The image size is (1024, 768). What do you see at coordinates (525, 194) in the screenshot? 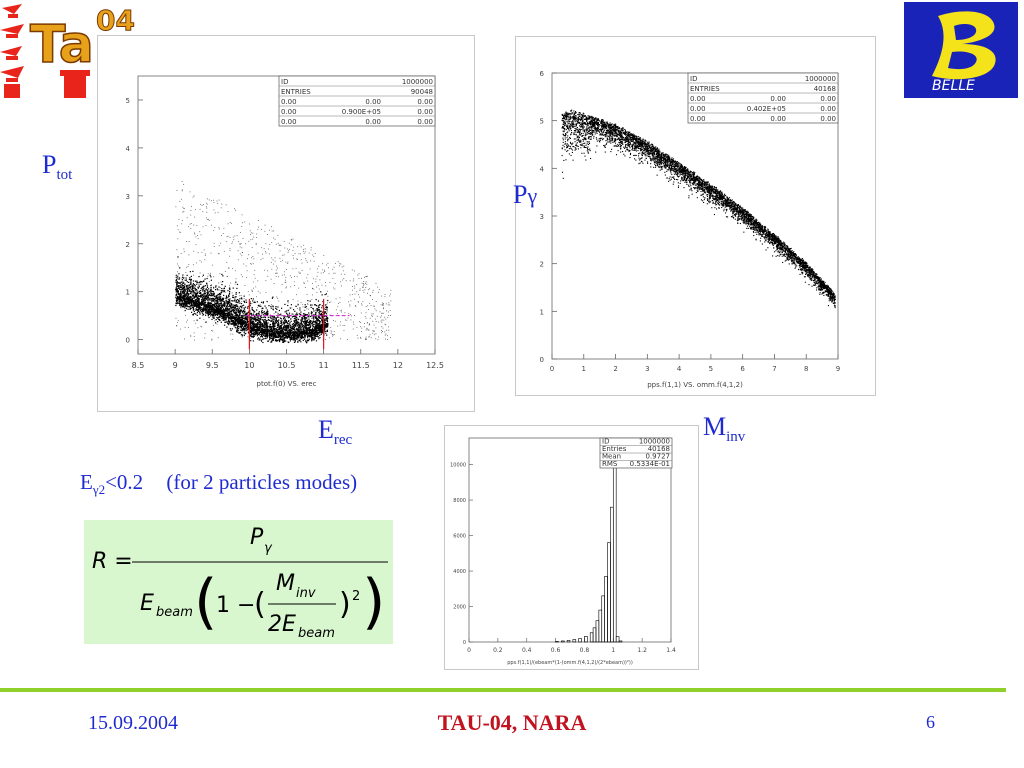
I see `pgamma-label: Pγ` at bounding box center [525, 194].